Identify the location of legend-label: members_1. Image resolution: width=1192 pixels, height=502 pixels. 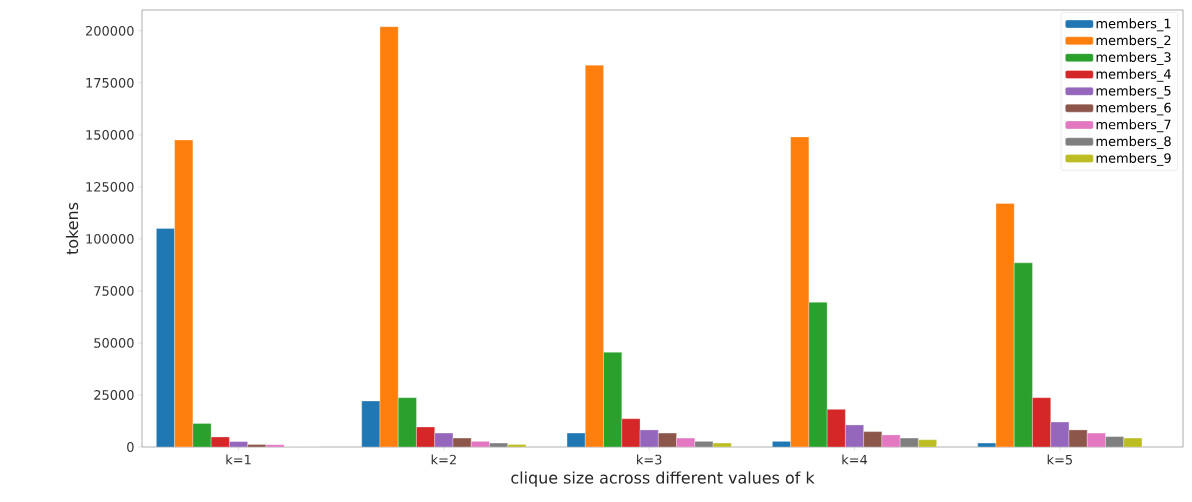
(1133, 25).